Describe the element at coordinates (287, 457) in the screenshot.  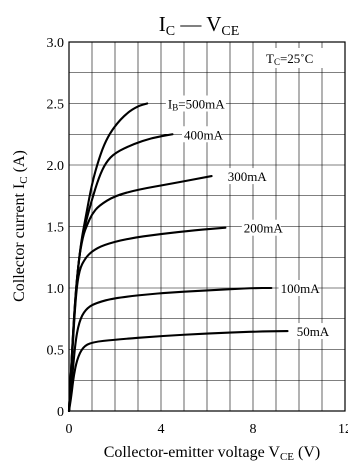
I see `x-axis-label-sub: CE` at that location.